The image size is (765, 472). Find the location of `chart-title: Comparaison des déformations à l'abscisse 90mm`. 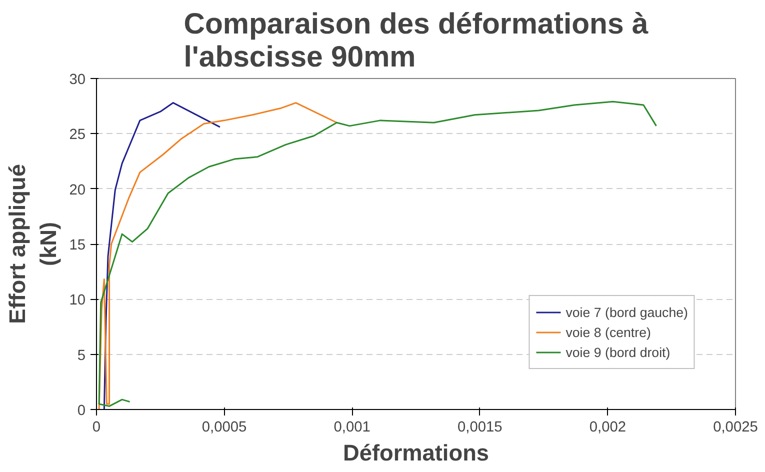

chart-title: Comparaison des déformations à l'abscisse 90mm is located at coordinates (416, 41).